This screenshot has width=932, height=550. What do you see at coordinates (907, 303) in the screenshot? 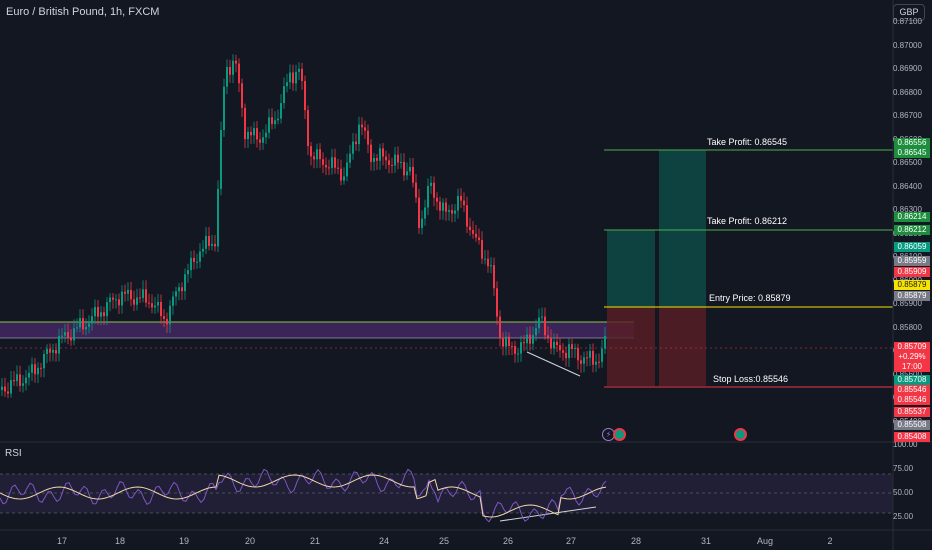
I see `price-axis-label: 0.85900` at bounding box center [907, 303].